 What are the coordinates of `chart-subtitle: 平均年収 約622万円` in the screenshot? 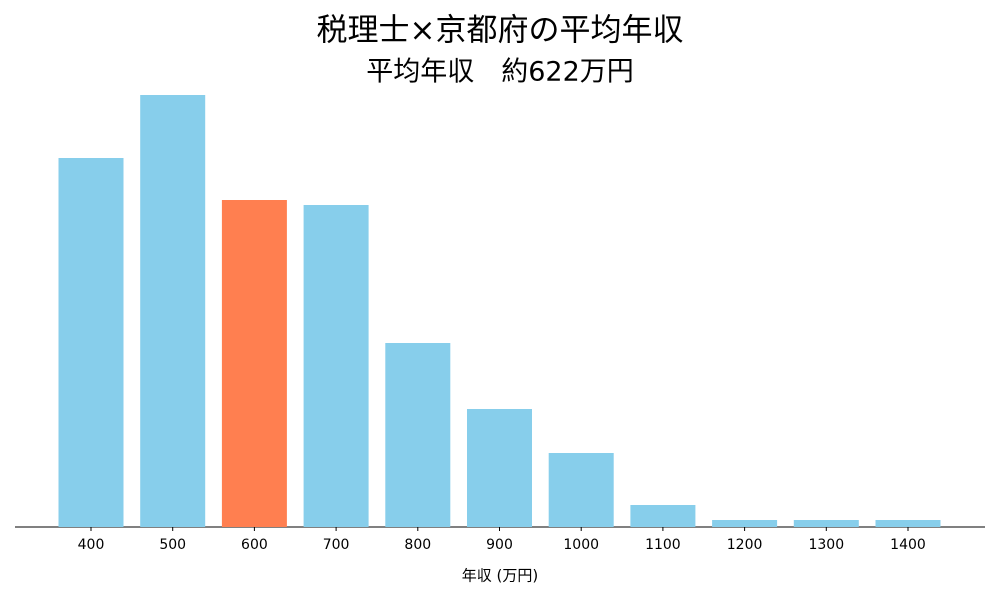 It's located at (500, 72).